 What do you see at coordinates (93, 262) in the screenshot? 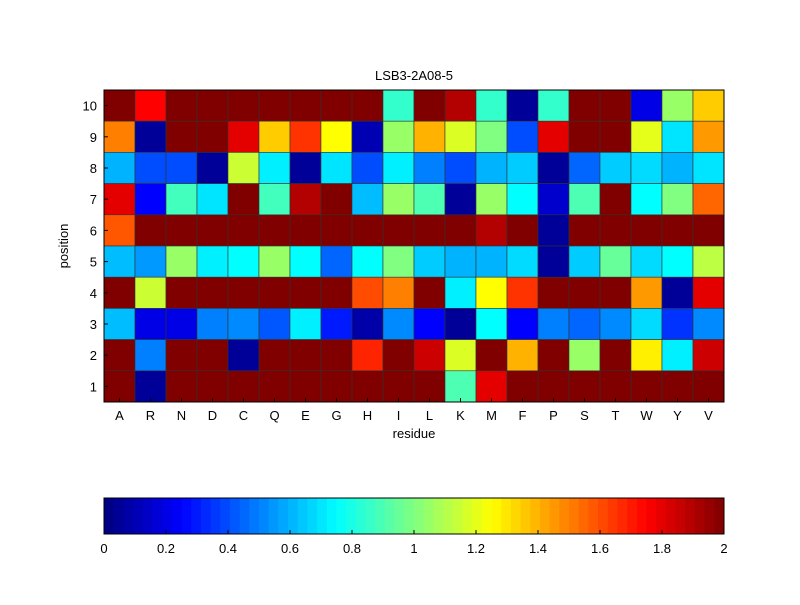
I see `y-tick-label: 5` at bounding box center [93, 262].